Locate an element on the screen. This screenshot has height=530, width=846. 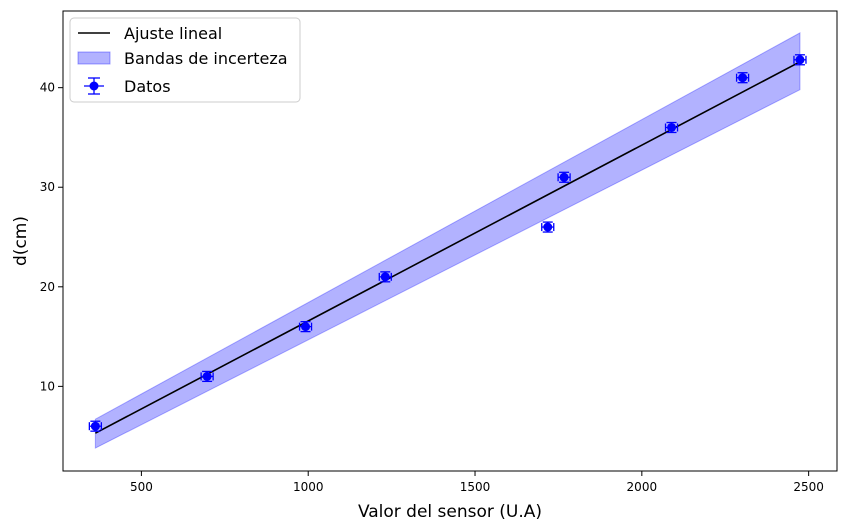
x-tick-label: 2000 is located at coordinates (642, 487).